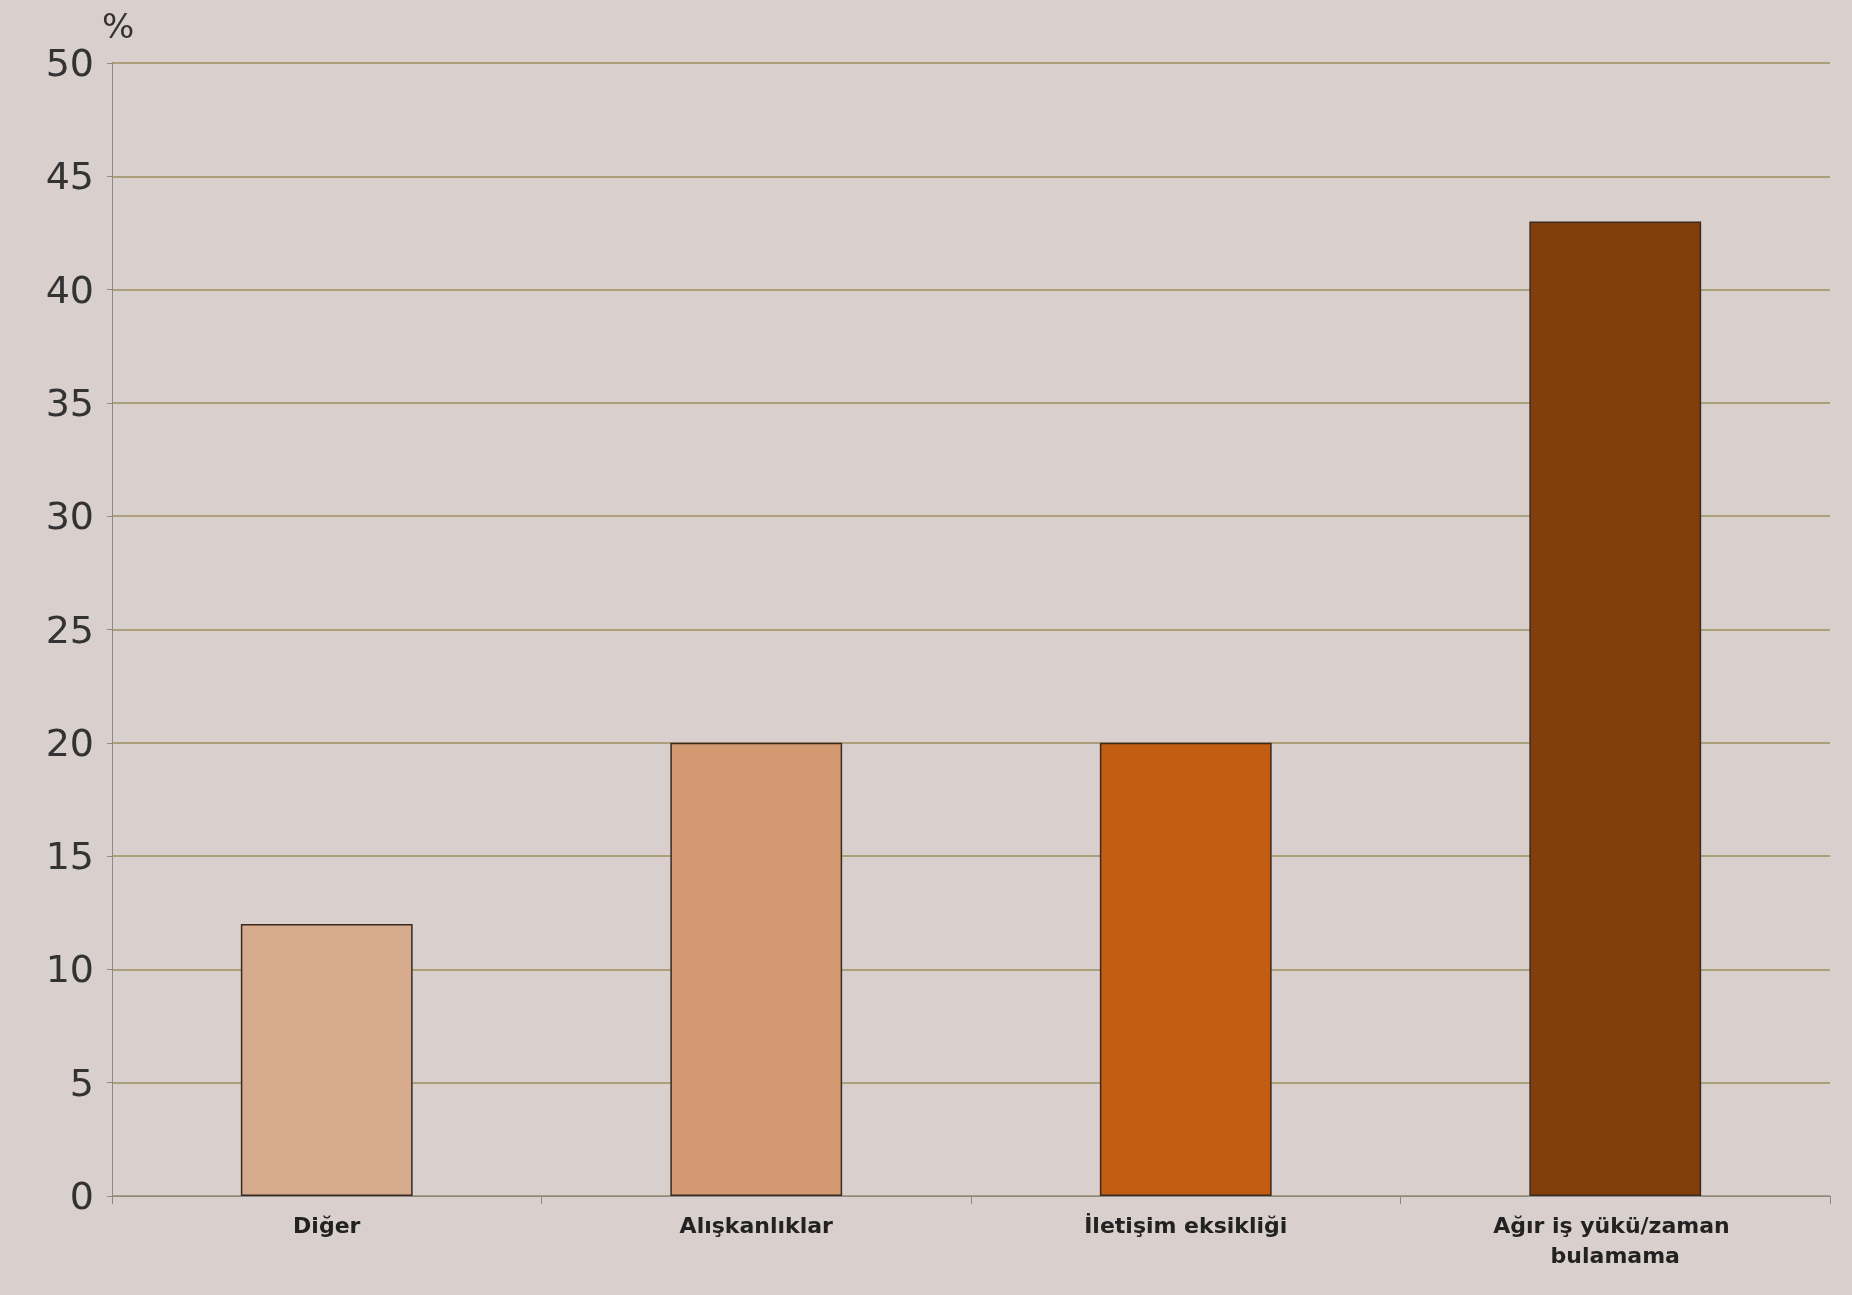  Describe the element at coordinates (69, 289) in the screenshot. I see `y-tick-label: 40` at that location.